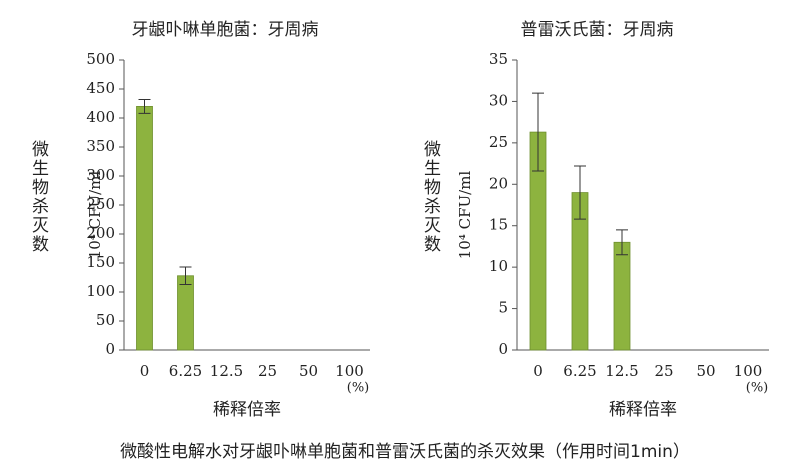  Describe the element at coordinates (100, 175) in the screenshot. I see `y-tick-label: 300` at that location.